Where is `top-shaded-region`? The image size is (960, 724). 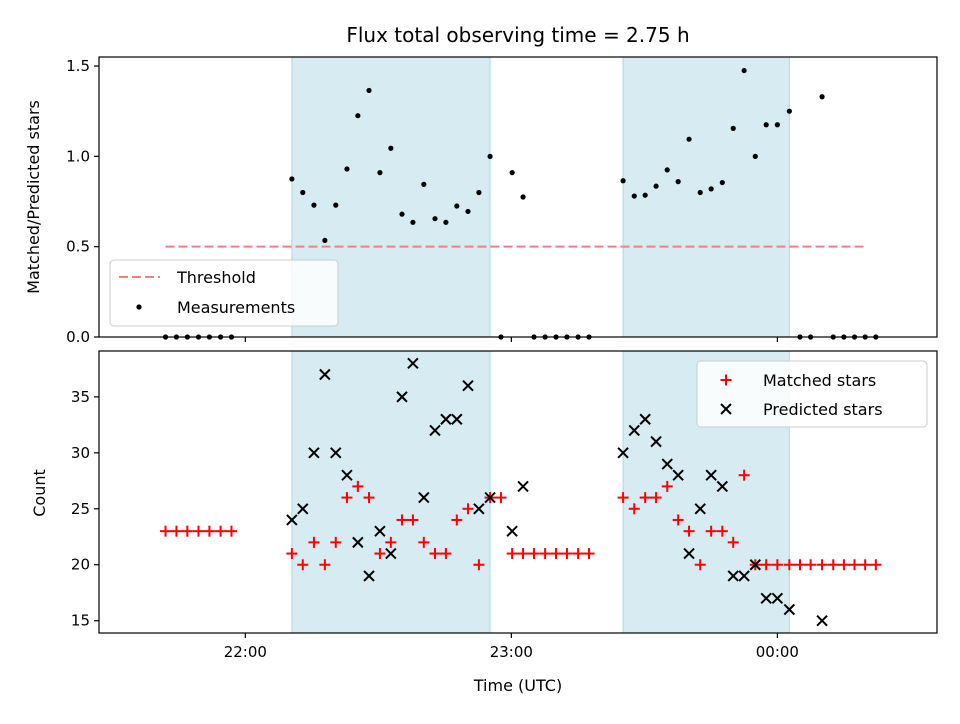 top-shaded-region is located at coordinates (706, 197).